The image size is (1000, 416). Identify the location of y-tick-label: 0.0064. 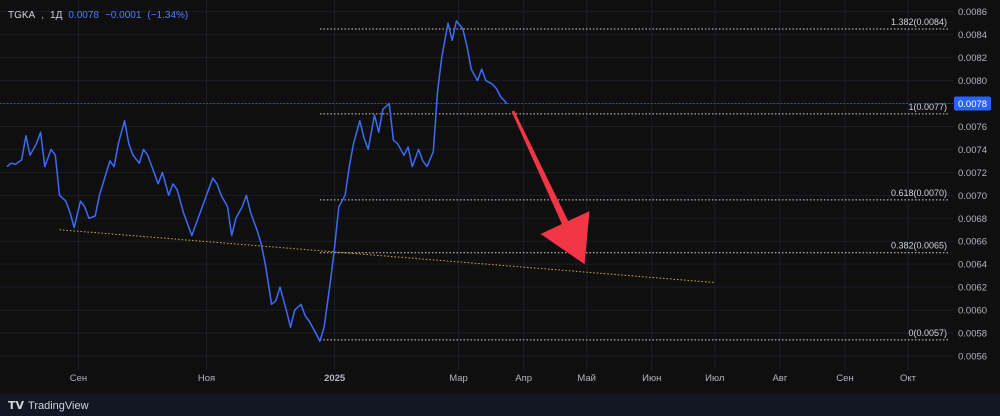
(972, 265).